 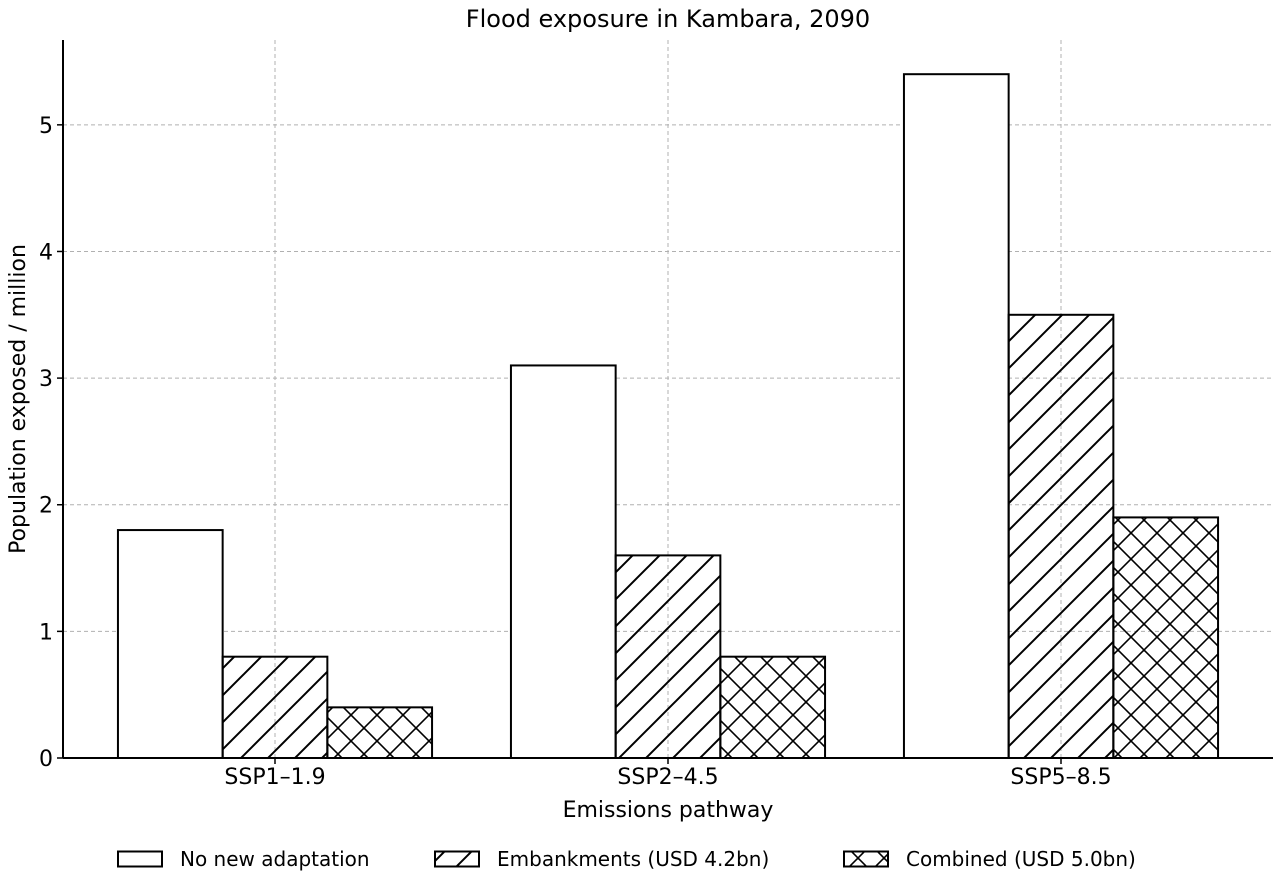 What do you see at coordinates (46, 506) in the screenshot?
I see `y-tick-label: 2` at bounding box center [46, 506].